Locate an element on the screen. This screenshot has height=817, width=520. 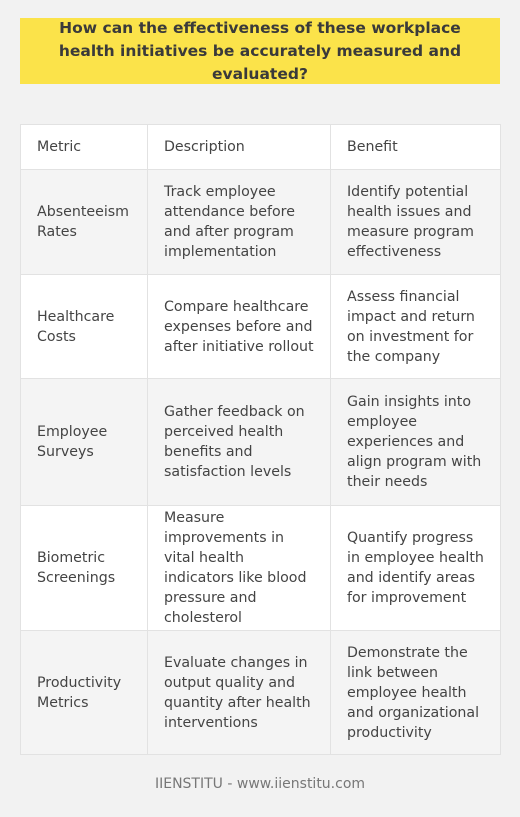
metric-cell: Employee Surveys is located at coordinates (84, 442).